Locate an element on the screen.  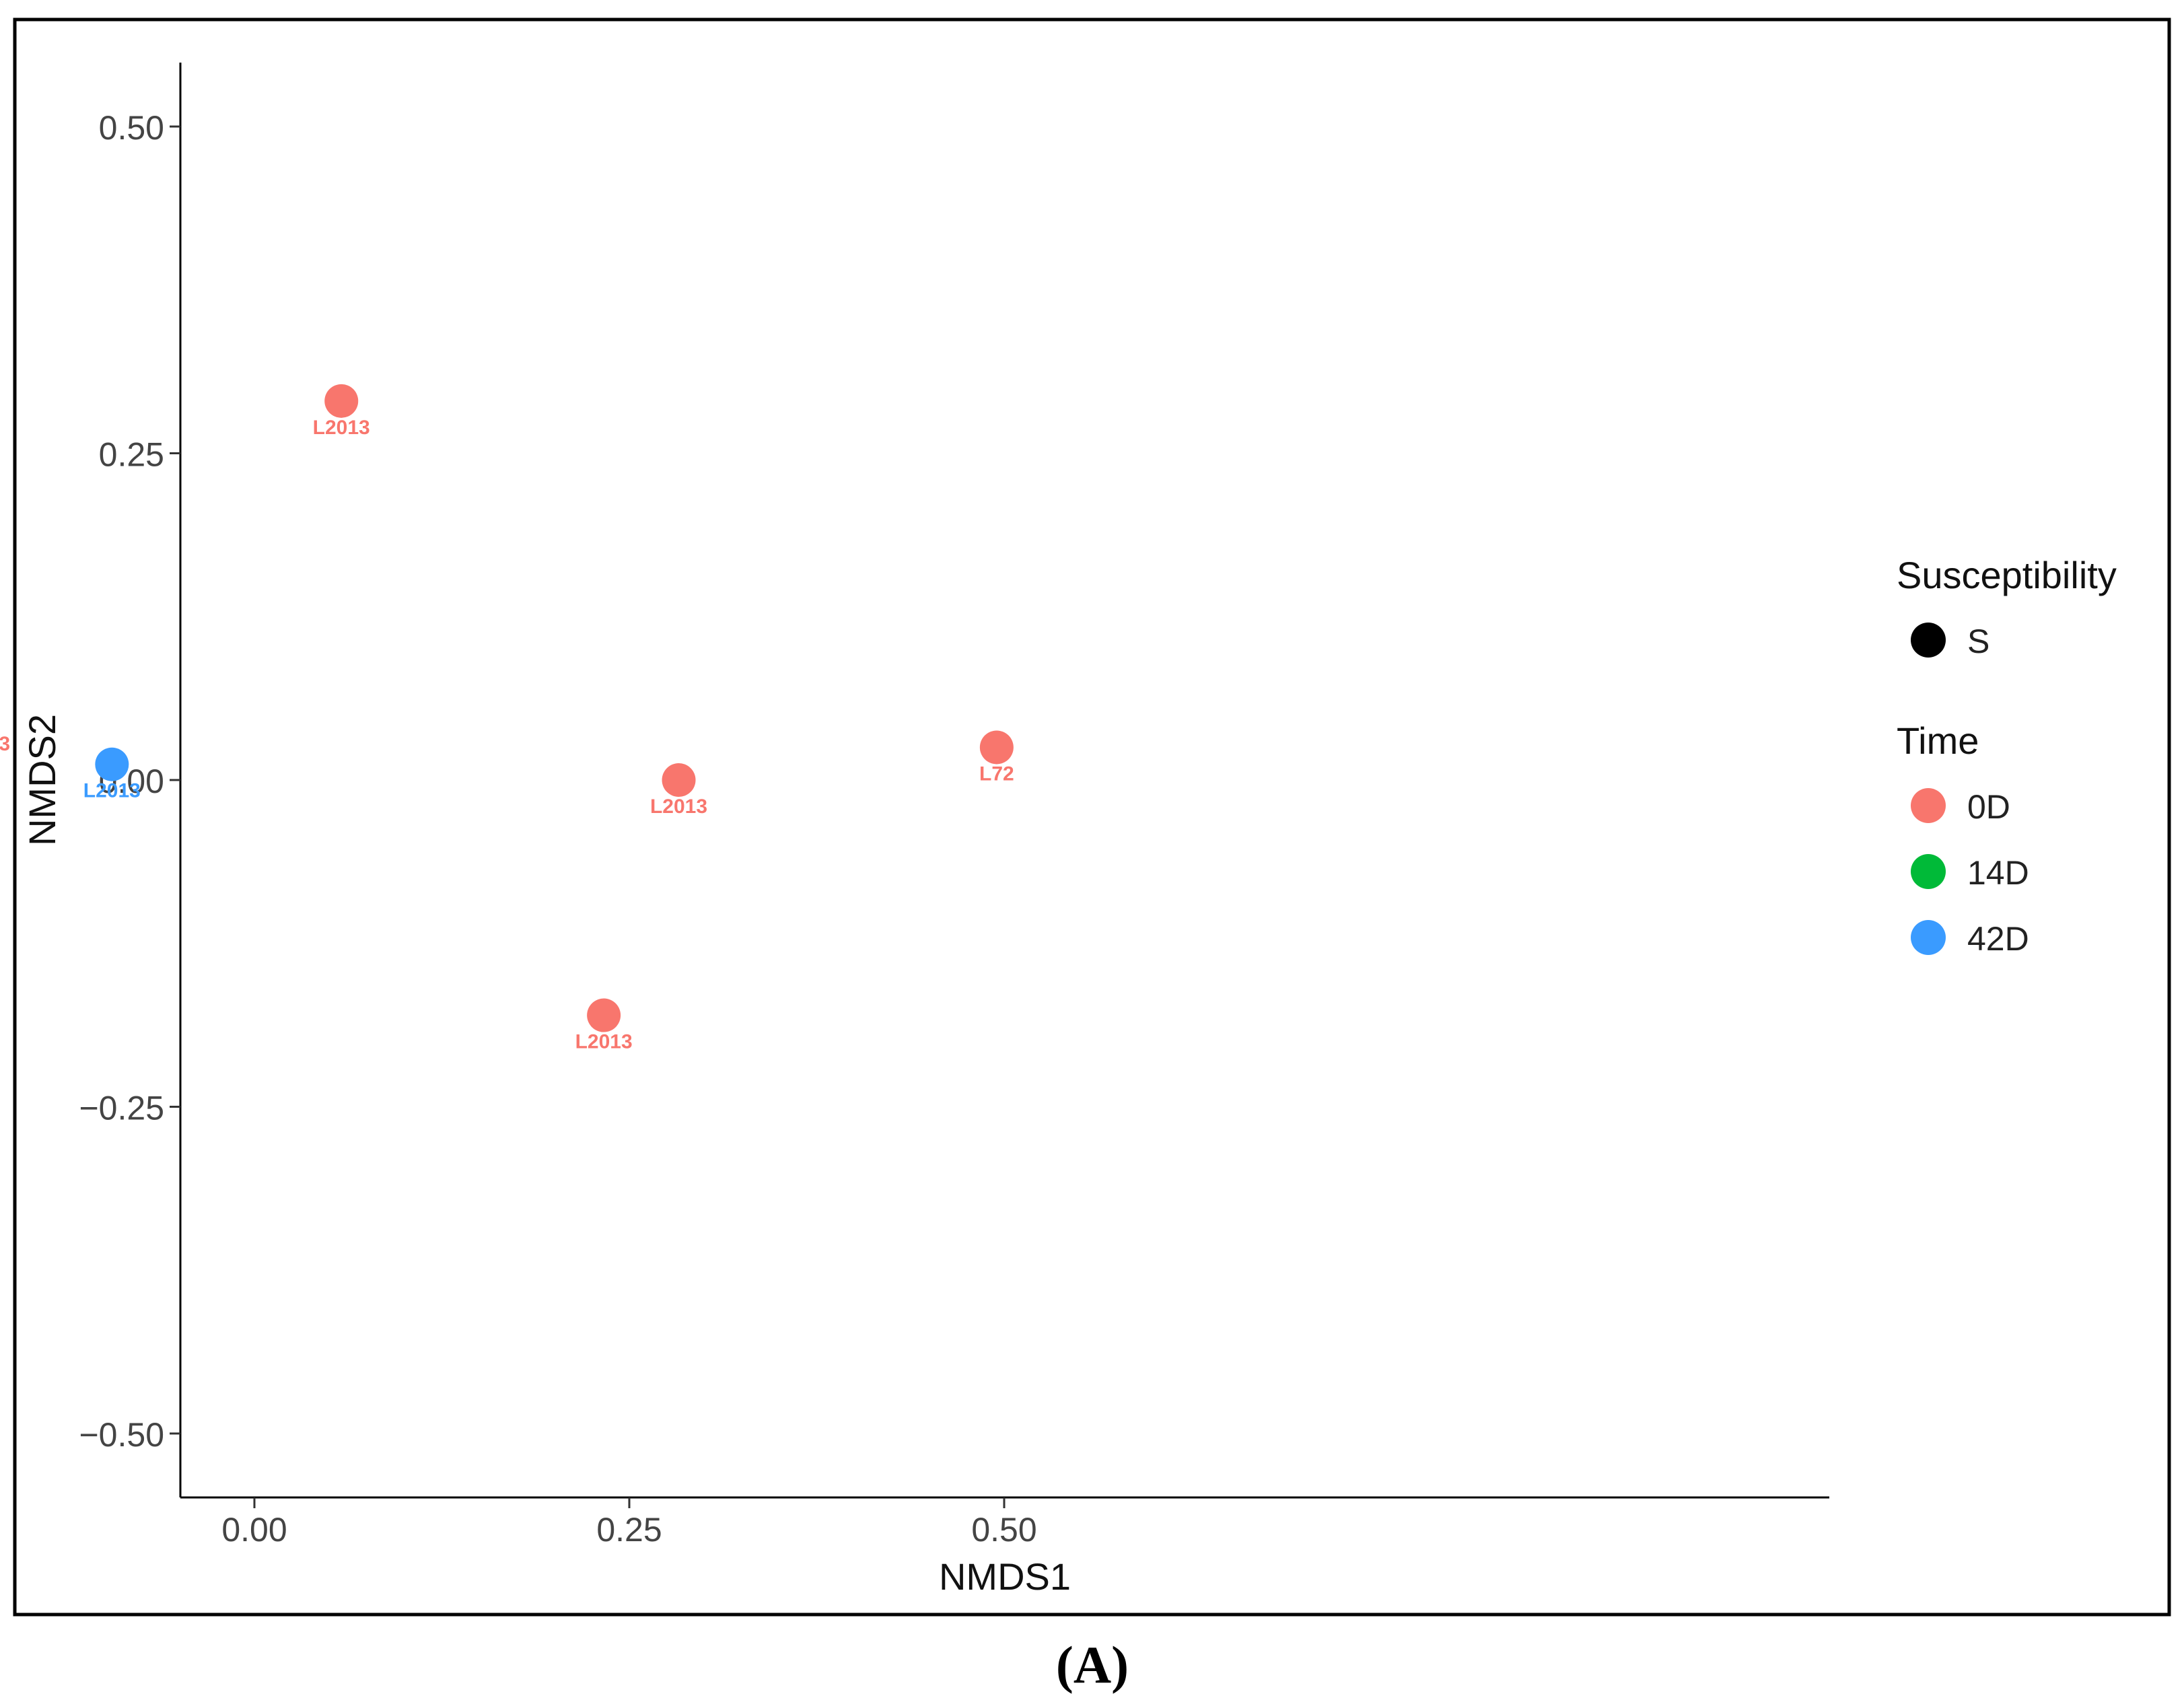
x-tick-label: 0.25 is located at coordinates (629, 1530).